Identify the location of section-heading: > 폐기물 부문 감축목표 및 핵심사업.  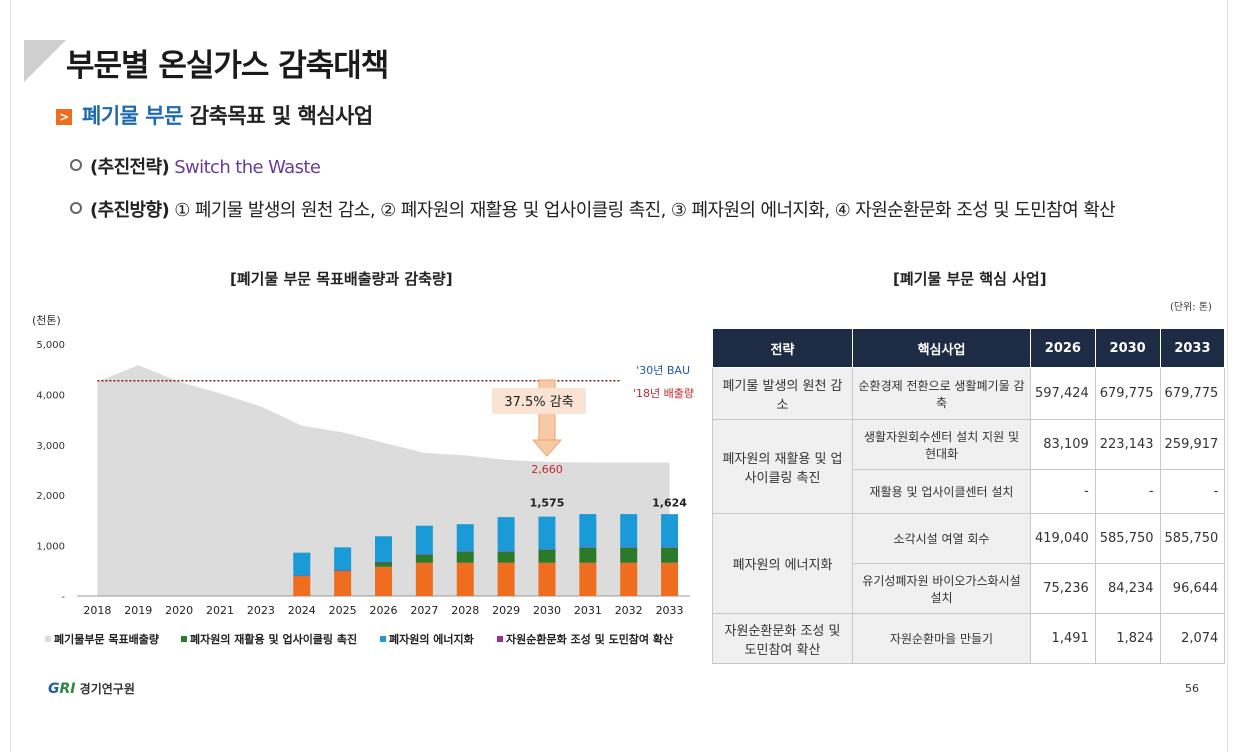
(214, 115).